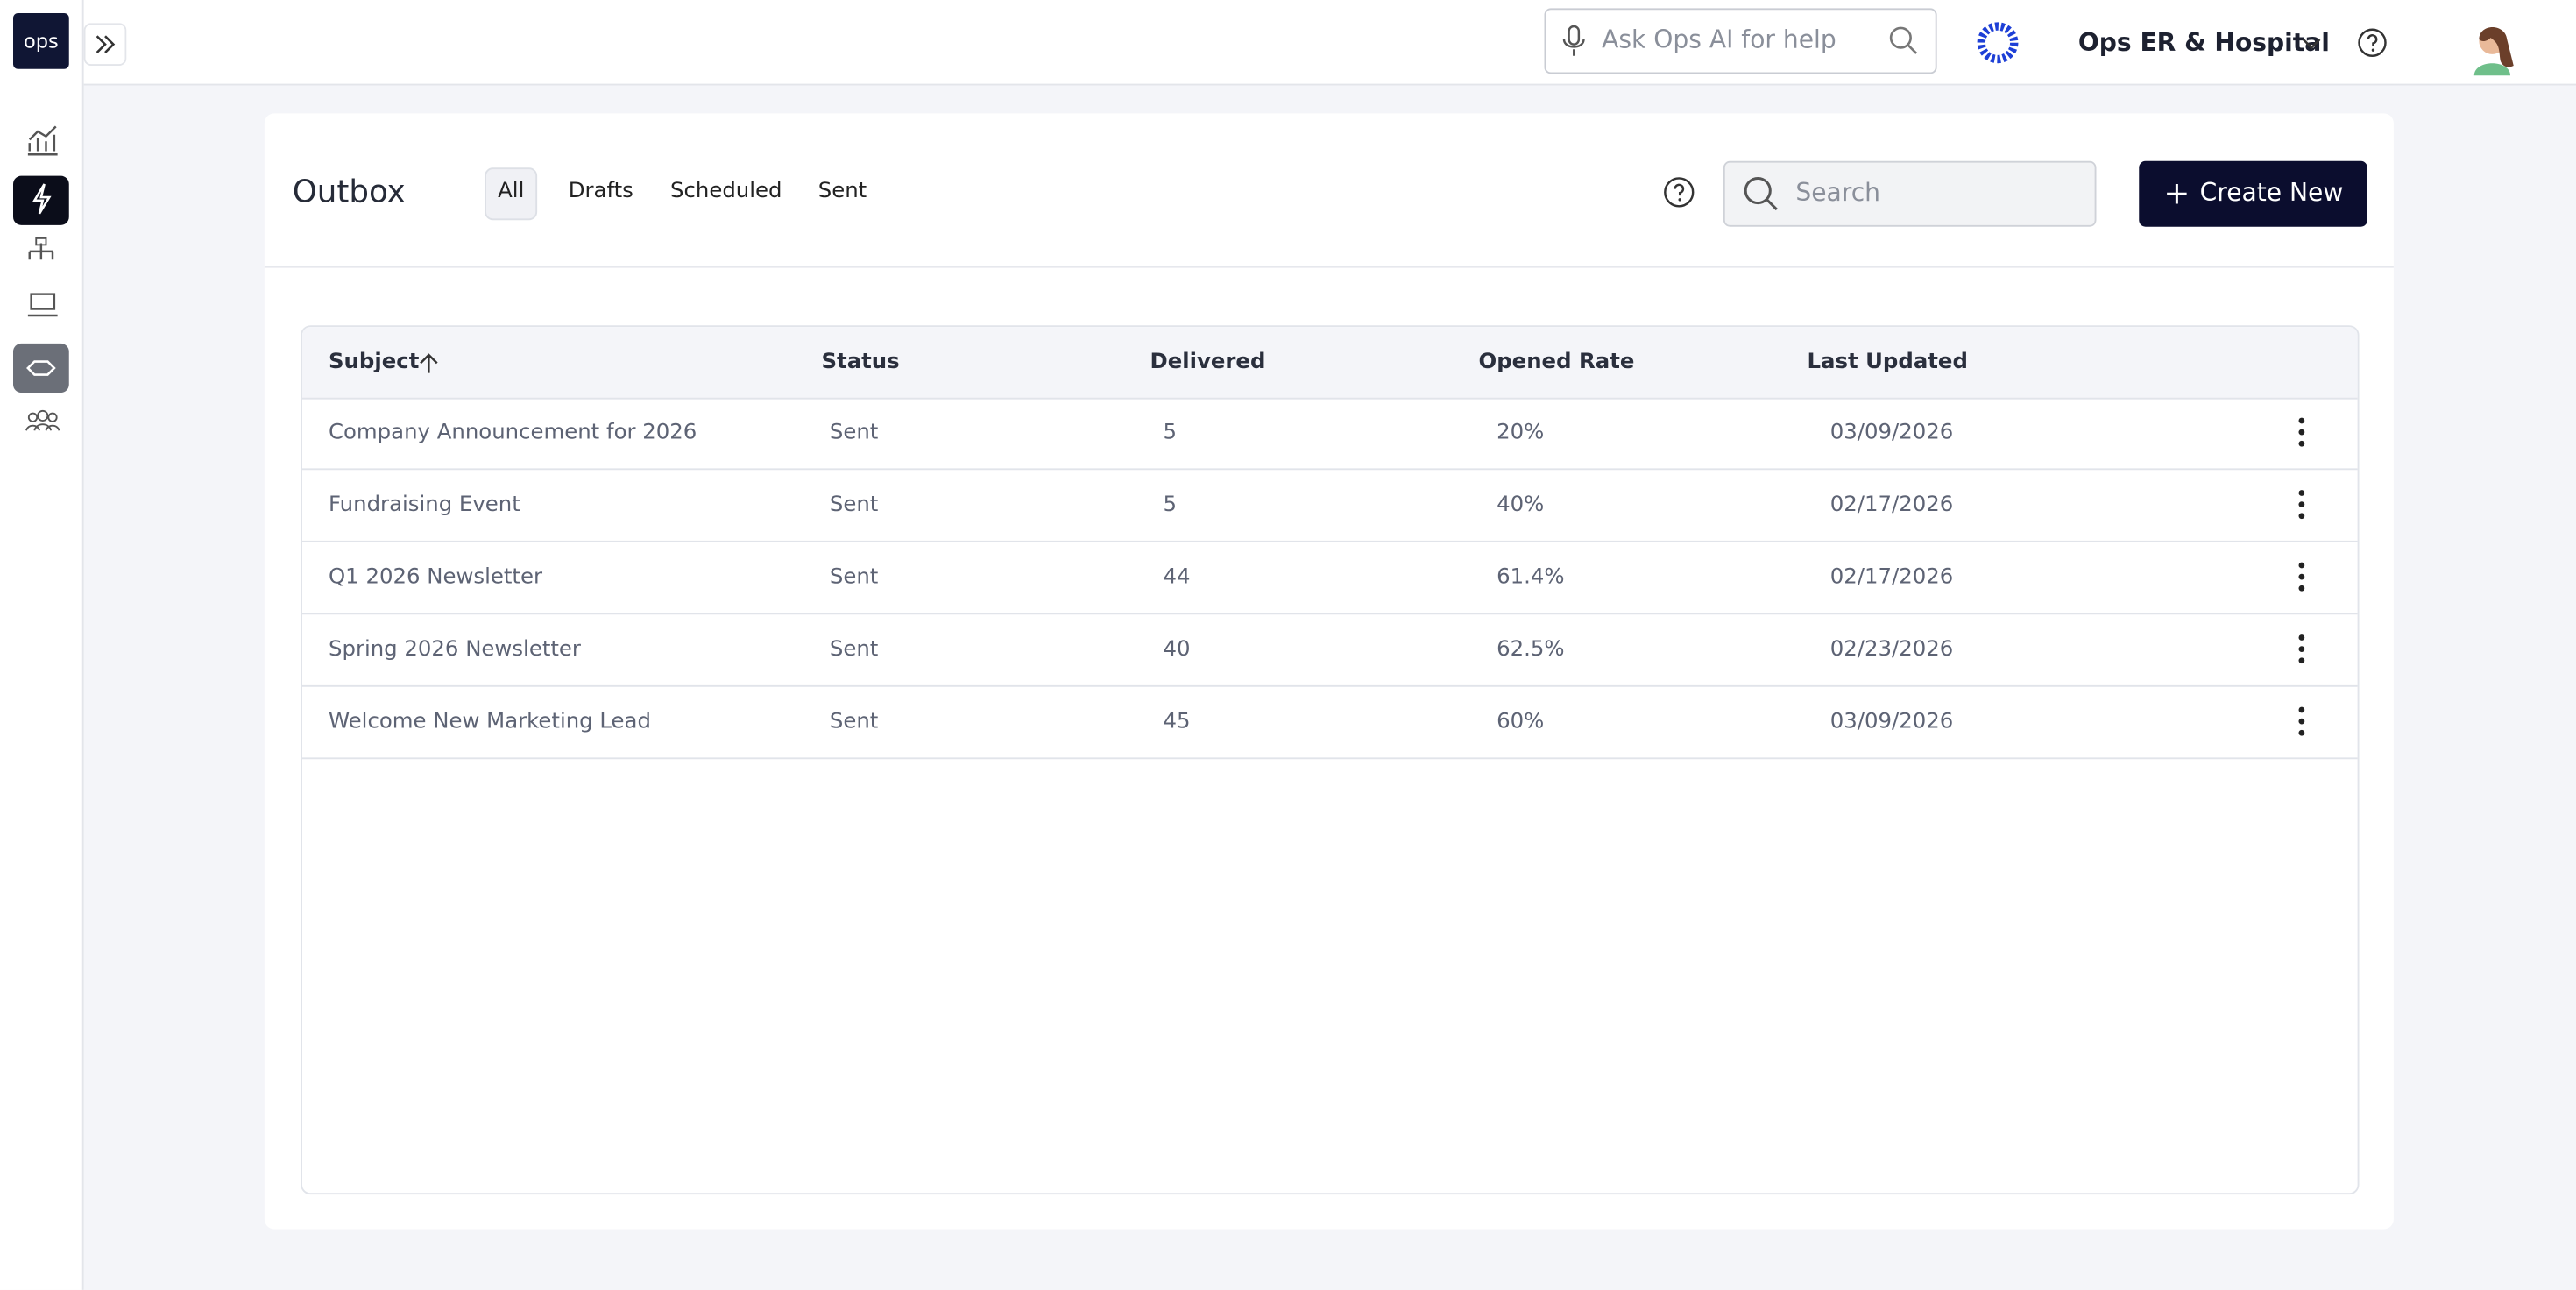 The width and height of the screenshot is (2576, 1290). I want to click on table-cell: Fundraising Event, so click(424, 505).